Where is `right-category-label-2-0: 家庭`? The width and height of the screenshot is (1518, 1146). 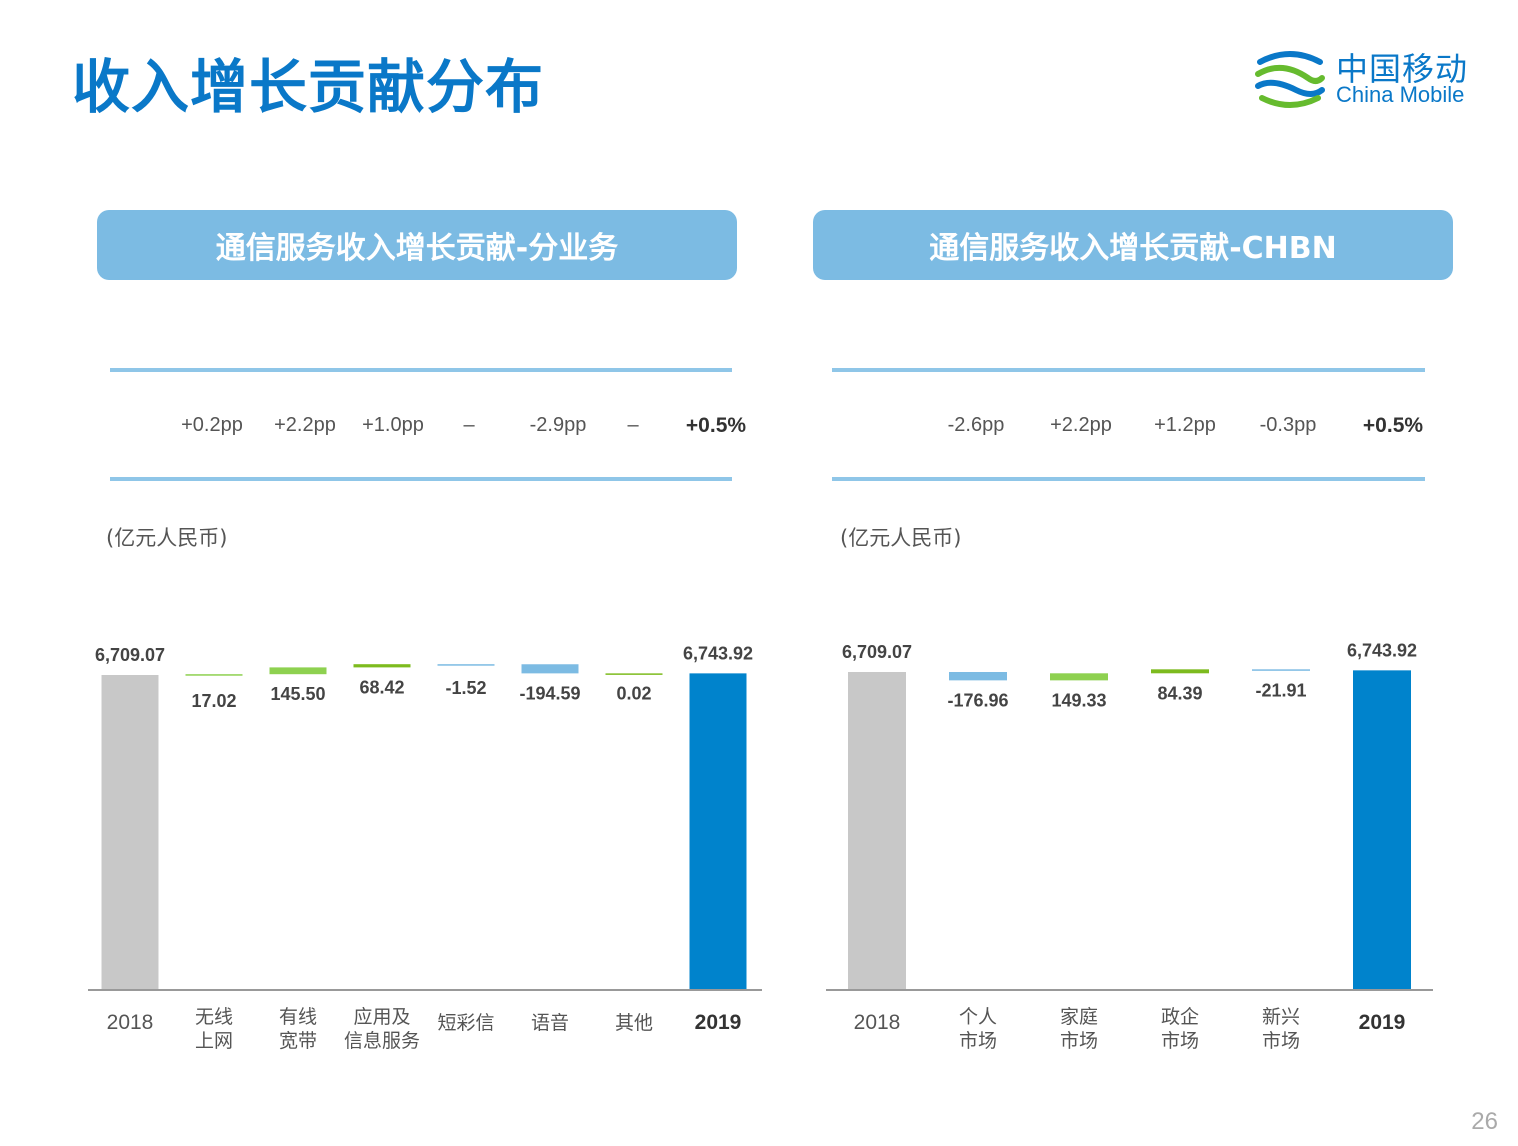
right-category-label-2-0: 家庭 is located at coordinates (1079, 1017).